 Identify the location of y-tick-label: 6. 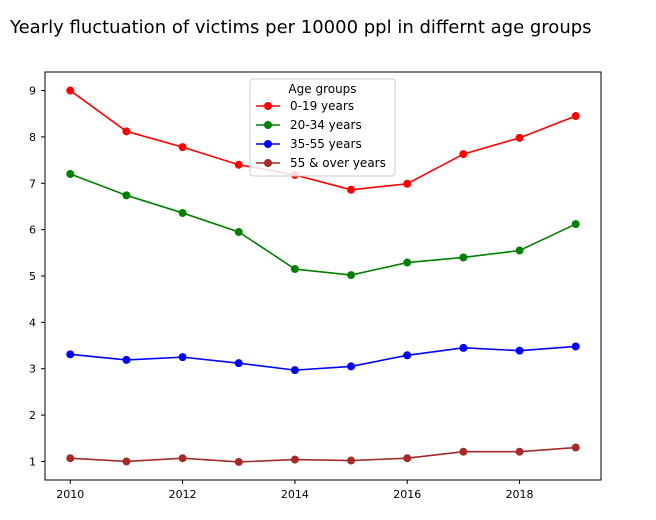
(32, 230).